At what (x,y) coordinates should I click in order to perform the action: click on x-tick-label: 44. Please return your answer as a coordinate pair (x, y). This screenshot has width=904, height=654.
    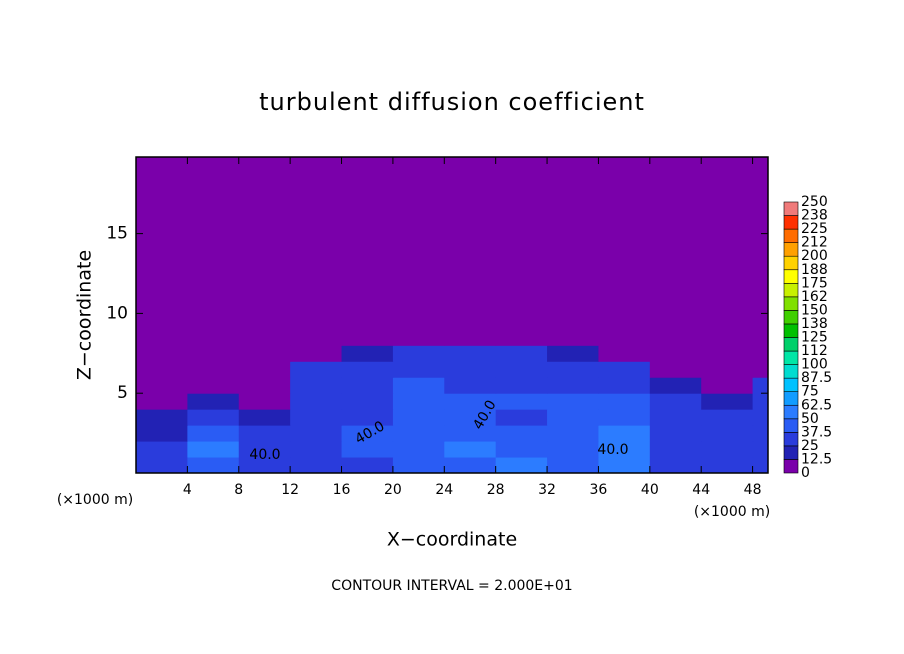
    Looking at the image, I should click on (701, 490).